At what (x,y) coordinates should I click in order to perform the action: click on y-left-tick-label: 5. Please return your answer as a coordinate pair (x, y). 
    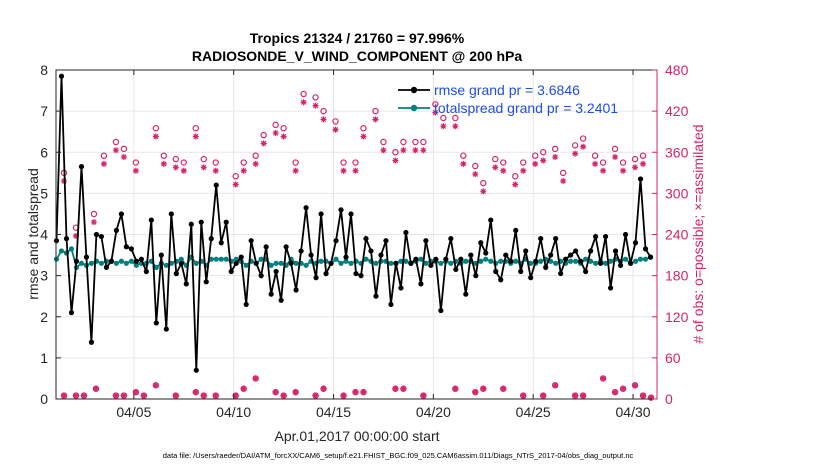
    Looking at the image, I should click on (44, 193).